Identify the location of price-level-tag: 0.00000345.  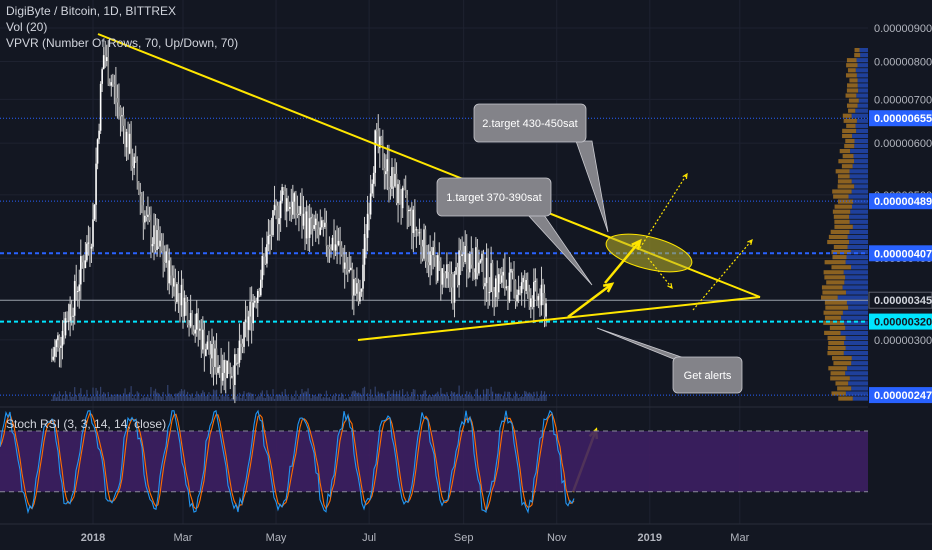
(900, 300).